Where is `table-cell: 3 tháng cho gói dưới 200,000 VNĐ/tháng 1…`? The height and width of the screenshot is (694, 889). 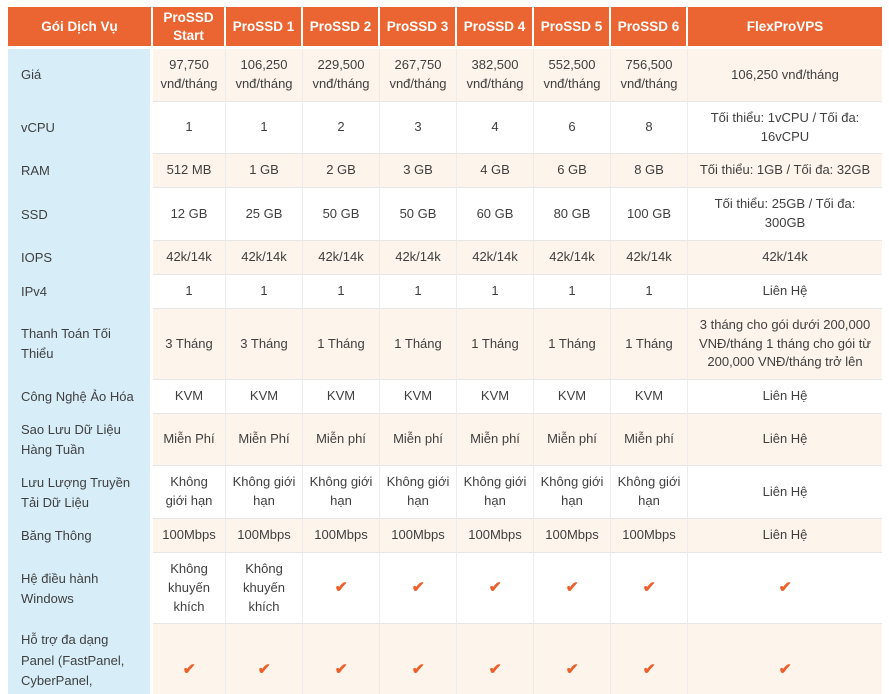 table-cell: 3 tháng cho gói dưới 200,000 VNĐ/tháng 1… is located at coordinates (785, 344).